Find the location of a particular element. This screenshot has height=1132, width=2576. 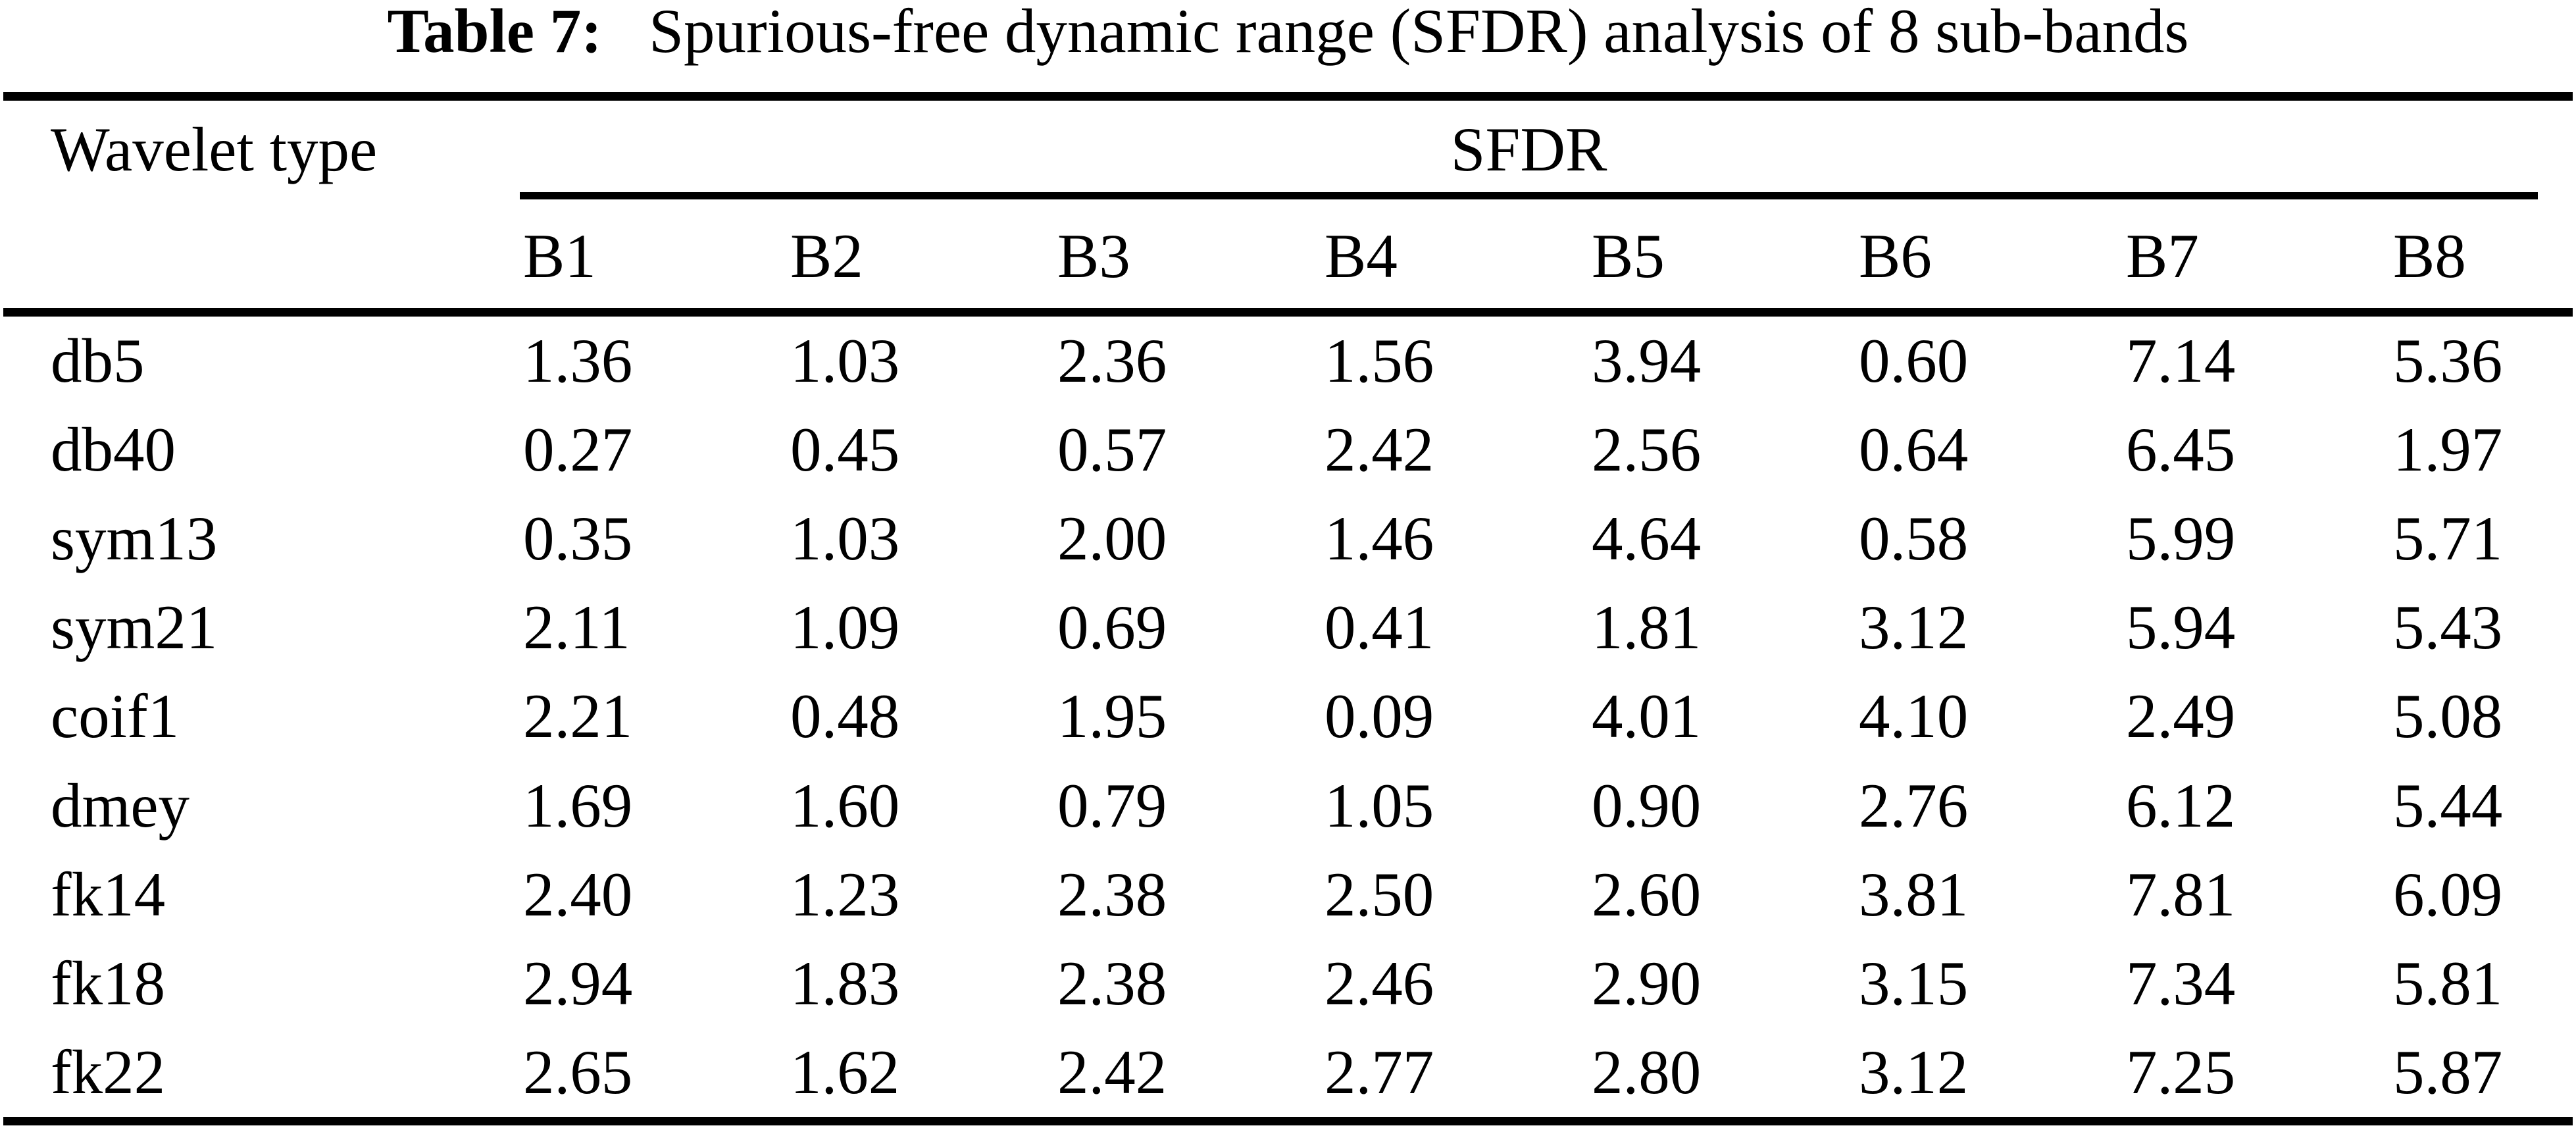

value-cell: 2.80 is located at coordinates (1647, 1072).